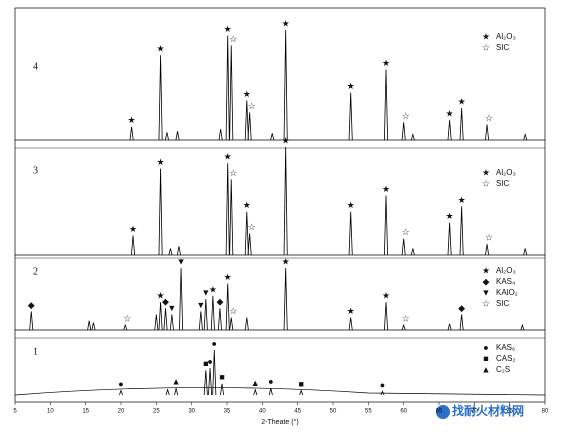 The width and height of the screenshot is (563, 437). What do you see at coordinates (35, 271) in the screenshot?
I see `pattern-label: 2` at bounding box center [35, 271].